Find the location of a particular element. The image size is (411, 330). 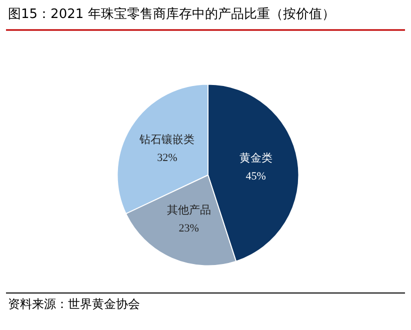

data-label: 45% is located at coordinates (256, 176).